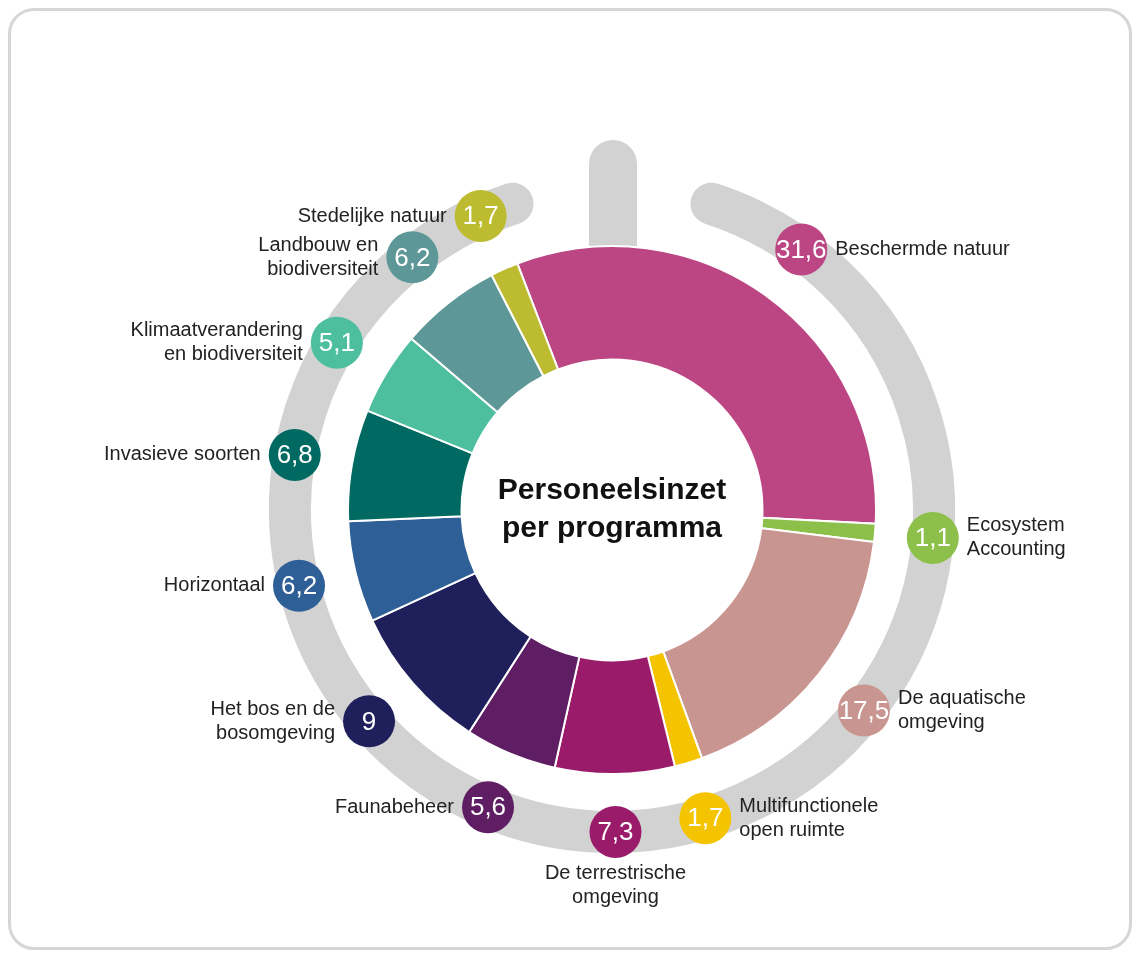 This screenshot has width=1140, height=956. What do you see at coordinates (182, 453) in the screenshot?
I see `slice-label: Invasieve soorten` at bounding box center [182, 453].